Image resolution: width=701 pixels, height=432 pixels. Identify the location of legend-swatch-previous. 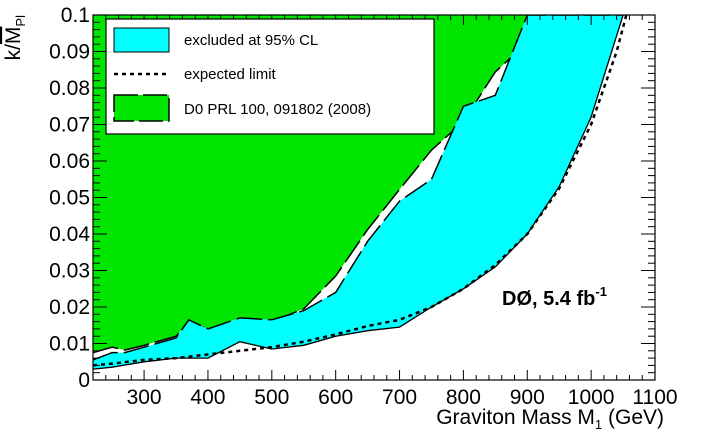
(141, 108).